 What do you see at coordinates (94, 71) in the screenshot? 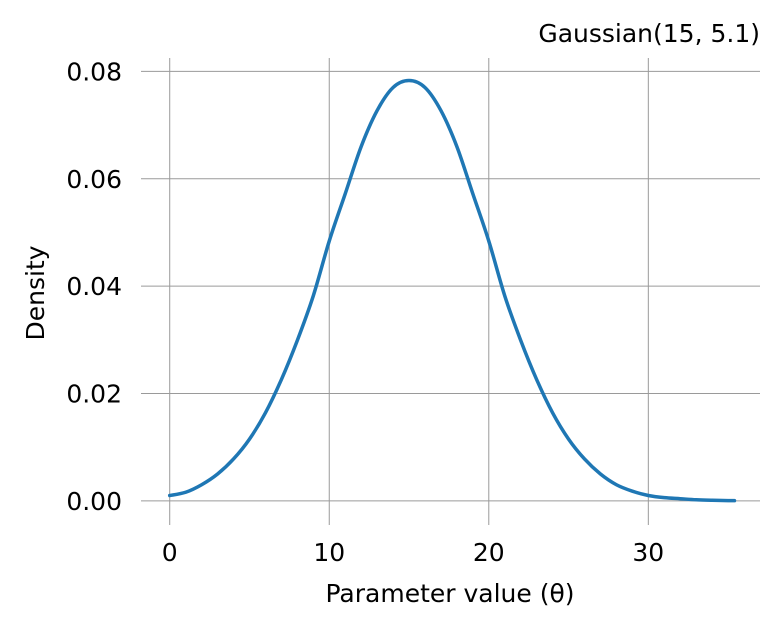
I see `y-tick-label: 0.08` at bounding box center [94, 71].